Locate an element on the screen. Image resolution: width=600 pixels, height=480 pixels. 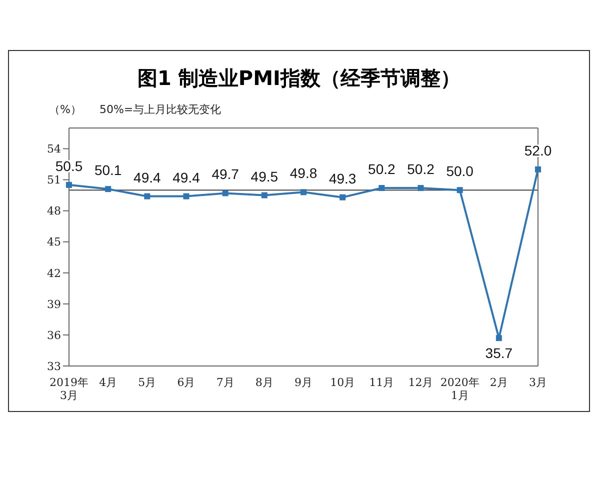
y-tick-label: 48 is located at coordinates (54, 211).